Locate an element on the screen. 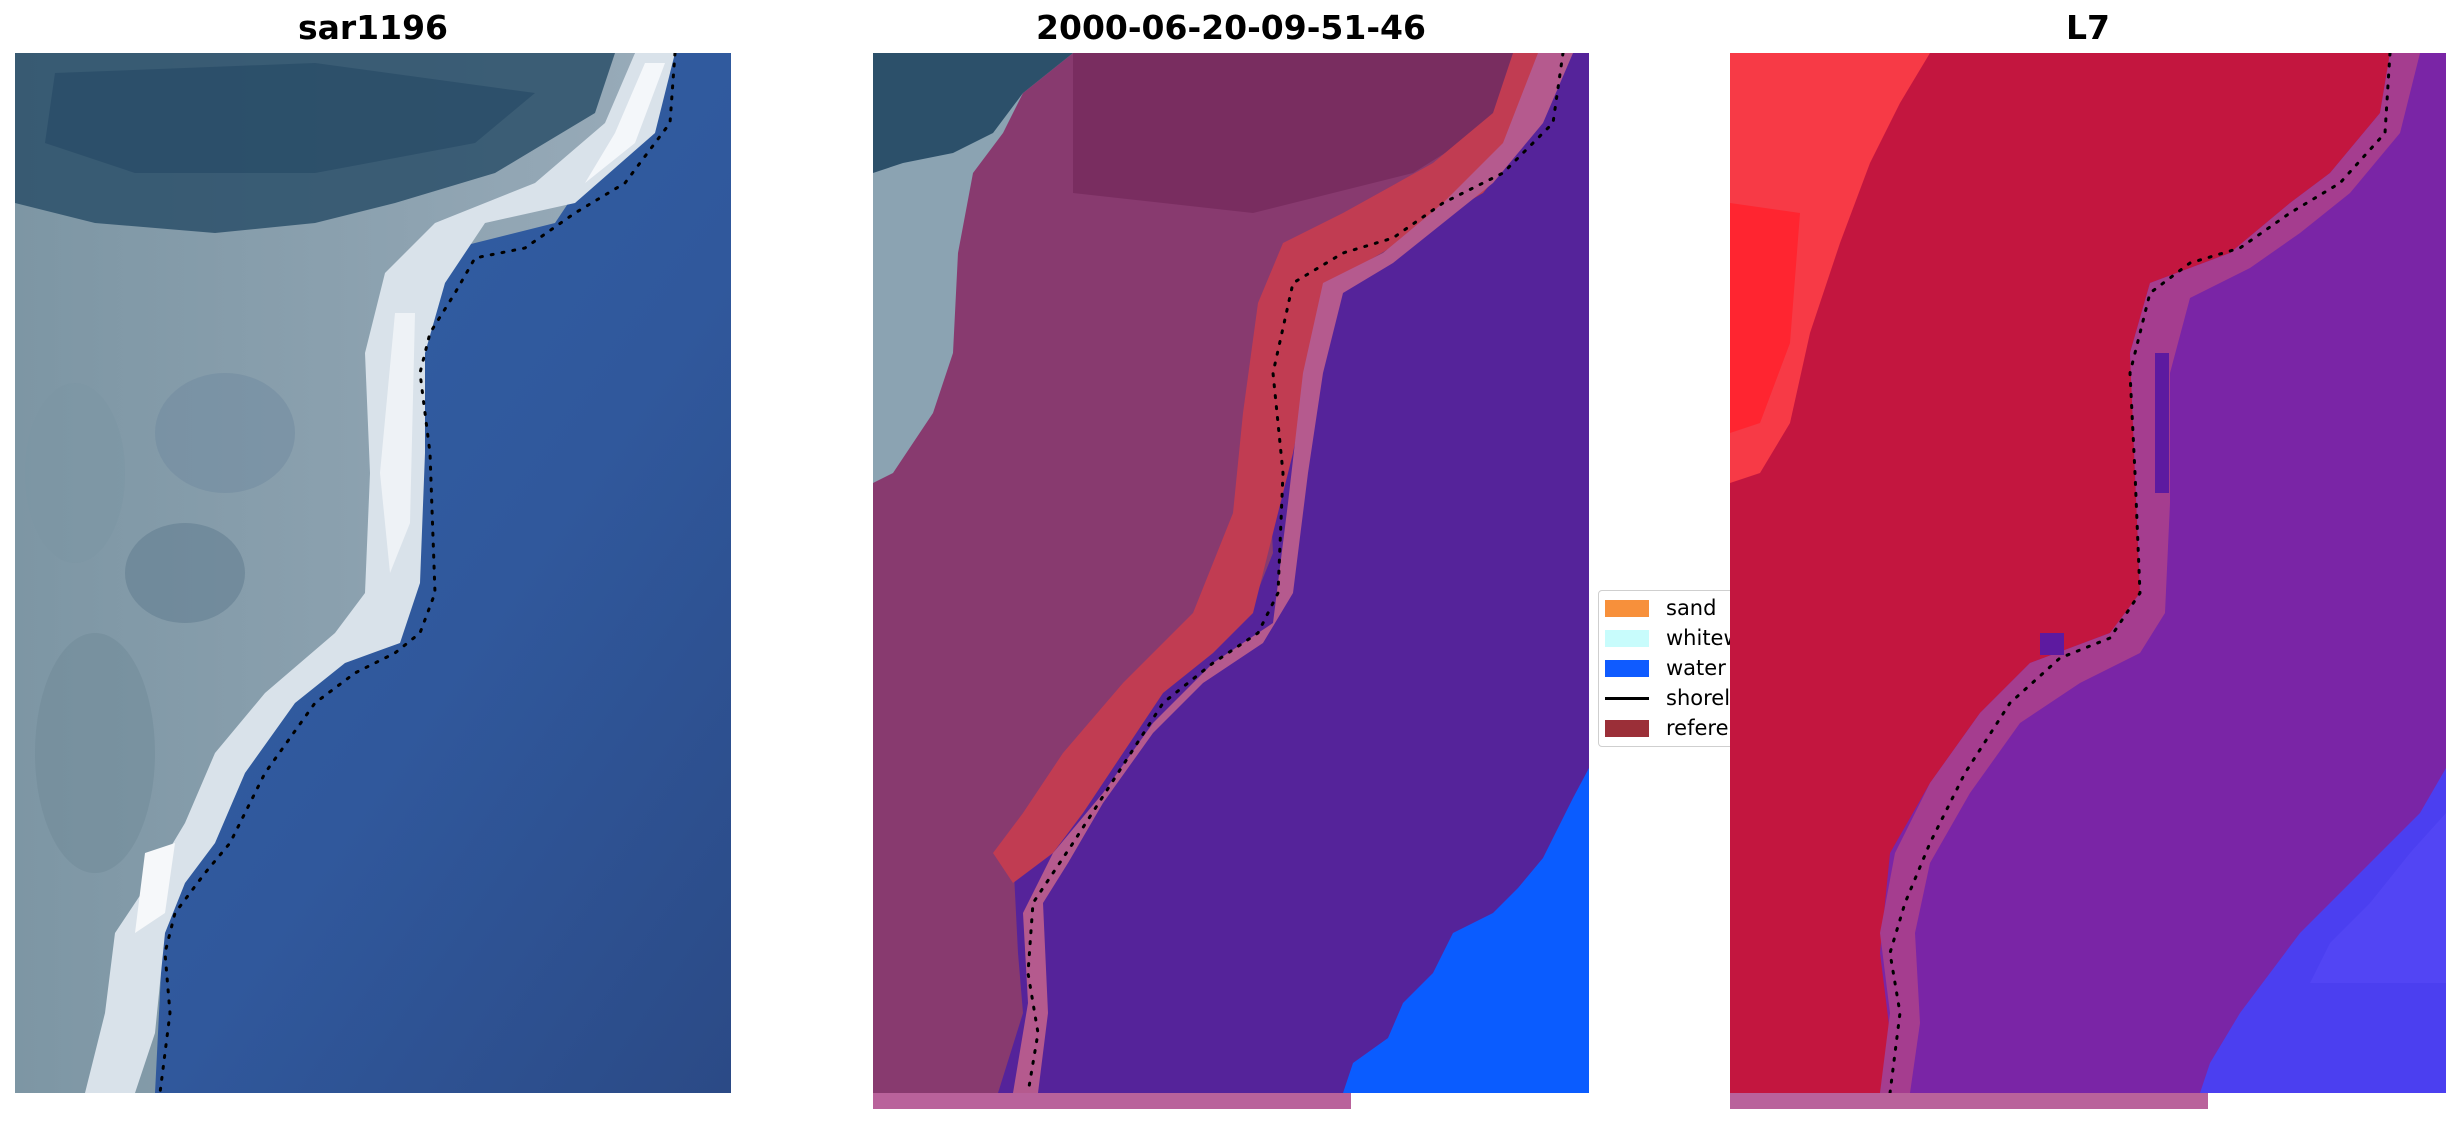 The height and width of the screenshot is (1123, 2460). panel-title-image: sar1196 is located at coordinates (373, 27).